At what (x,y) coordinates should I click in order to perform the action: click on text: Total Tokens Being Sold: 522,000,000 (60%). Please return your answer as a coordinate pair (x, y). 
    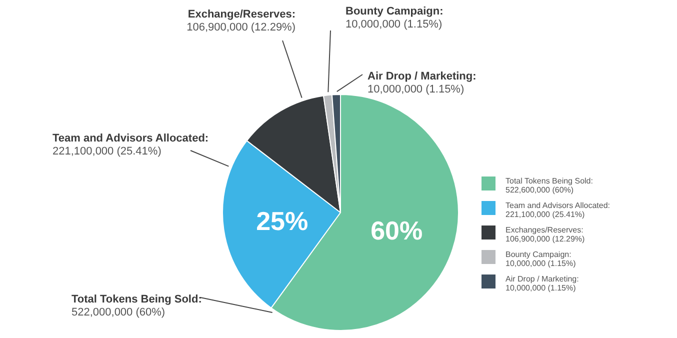
    Looking at the image, I should click on (137, 306).